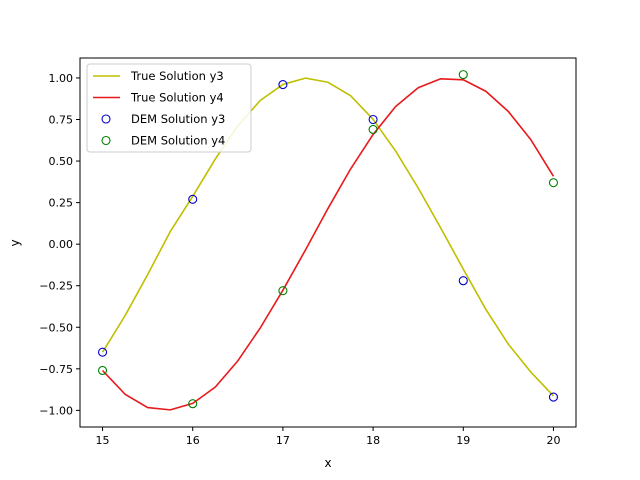 This screenshot has height=480, width=640. What do you see at coordinates (61, 120) in the screenshot?
I see `y-tick-label: 0.75` at bounding box center [61, 120].